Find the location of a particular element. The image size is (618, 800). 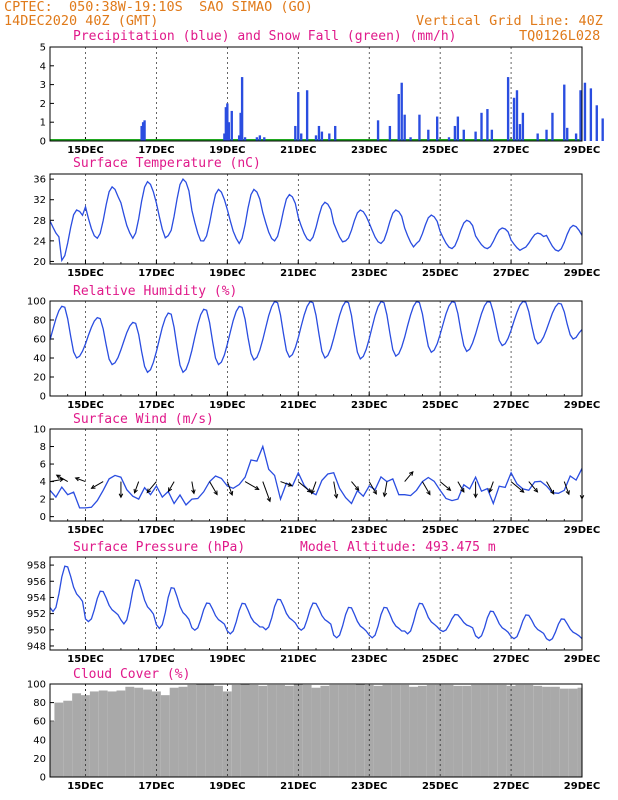

wind-ytick-label: 6 is located at coordinates (43, 465).